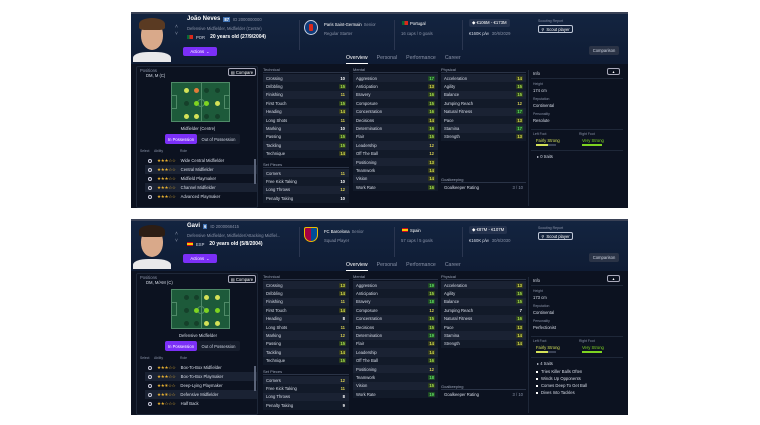  Describe the element at coordinates (186, 116) in the screenshot. I see `position-dot-yellow` at that location.